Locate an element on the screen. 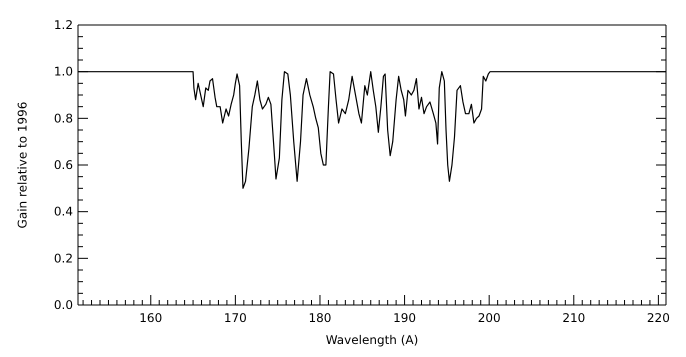  x-tick-label: 190 is located at coordinates (404, 318).